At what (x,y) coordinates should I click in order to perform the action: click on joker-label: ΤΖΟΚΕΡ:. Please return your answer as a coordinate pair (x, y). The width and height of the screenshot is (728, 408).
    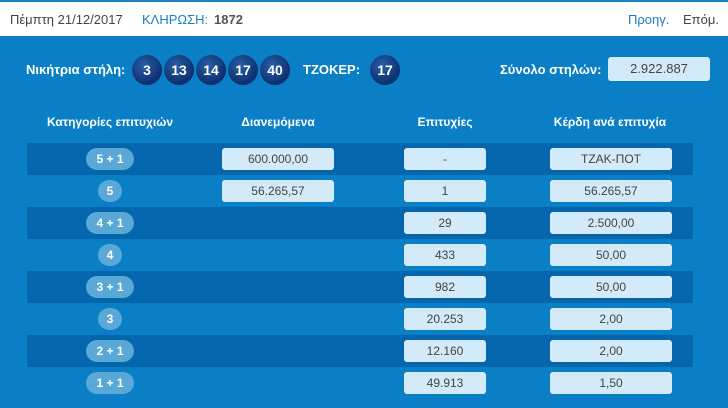
    Looking at the image, I should click on (332, 69).